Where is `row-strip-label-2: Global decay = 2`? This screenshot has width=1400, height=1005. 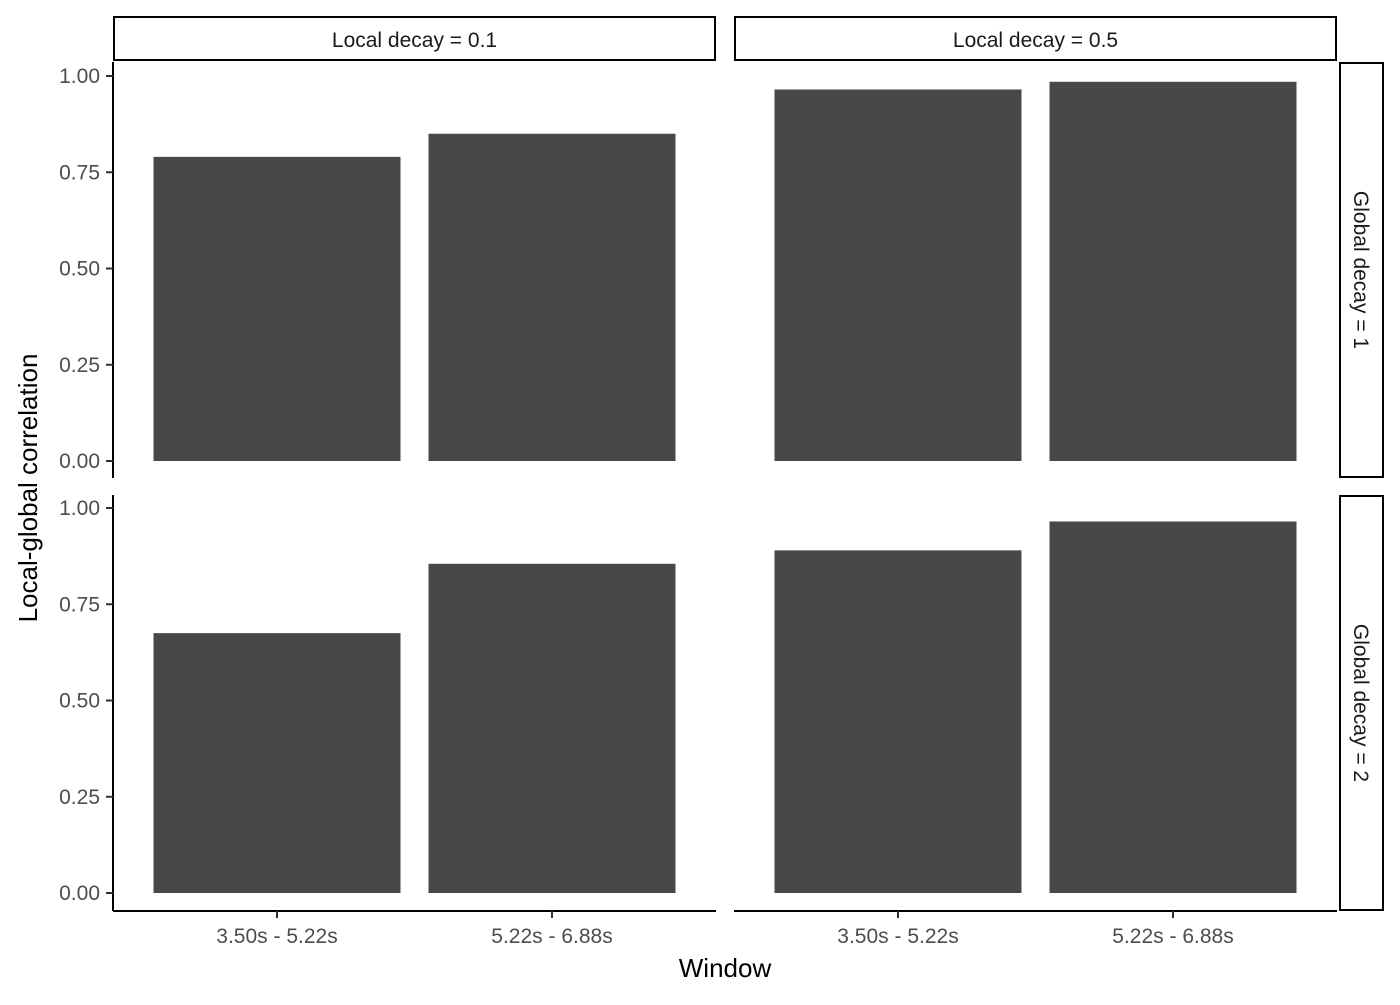 row-strip-label-2: Global decay = 2 is located at coordinates (1360, 703).